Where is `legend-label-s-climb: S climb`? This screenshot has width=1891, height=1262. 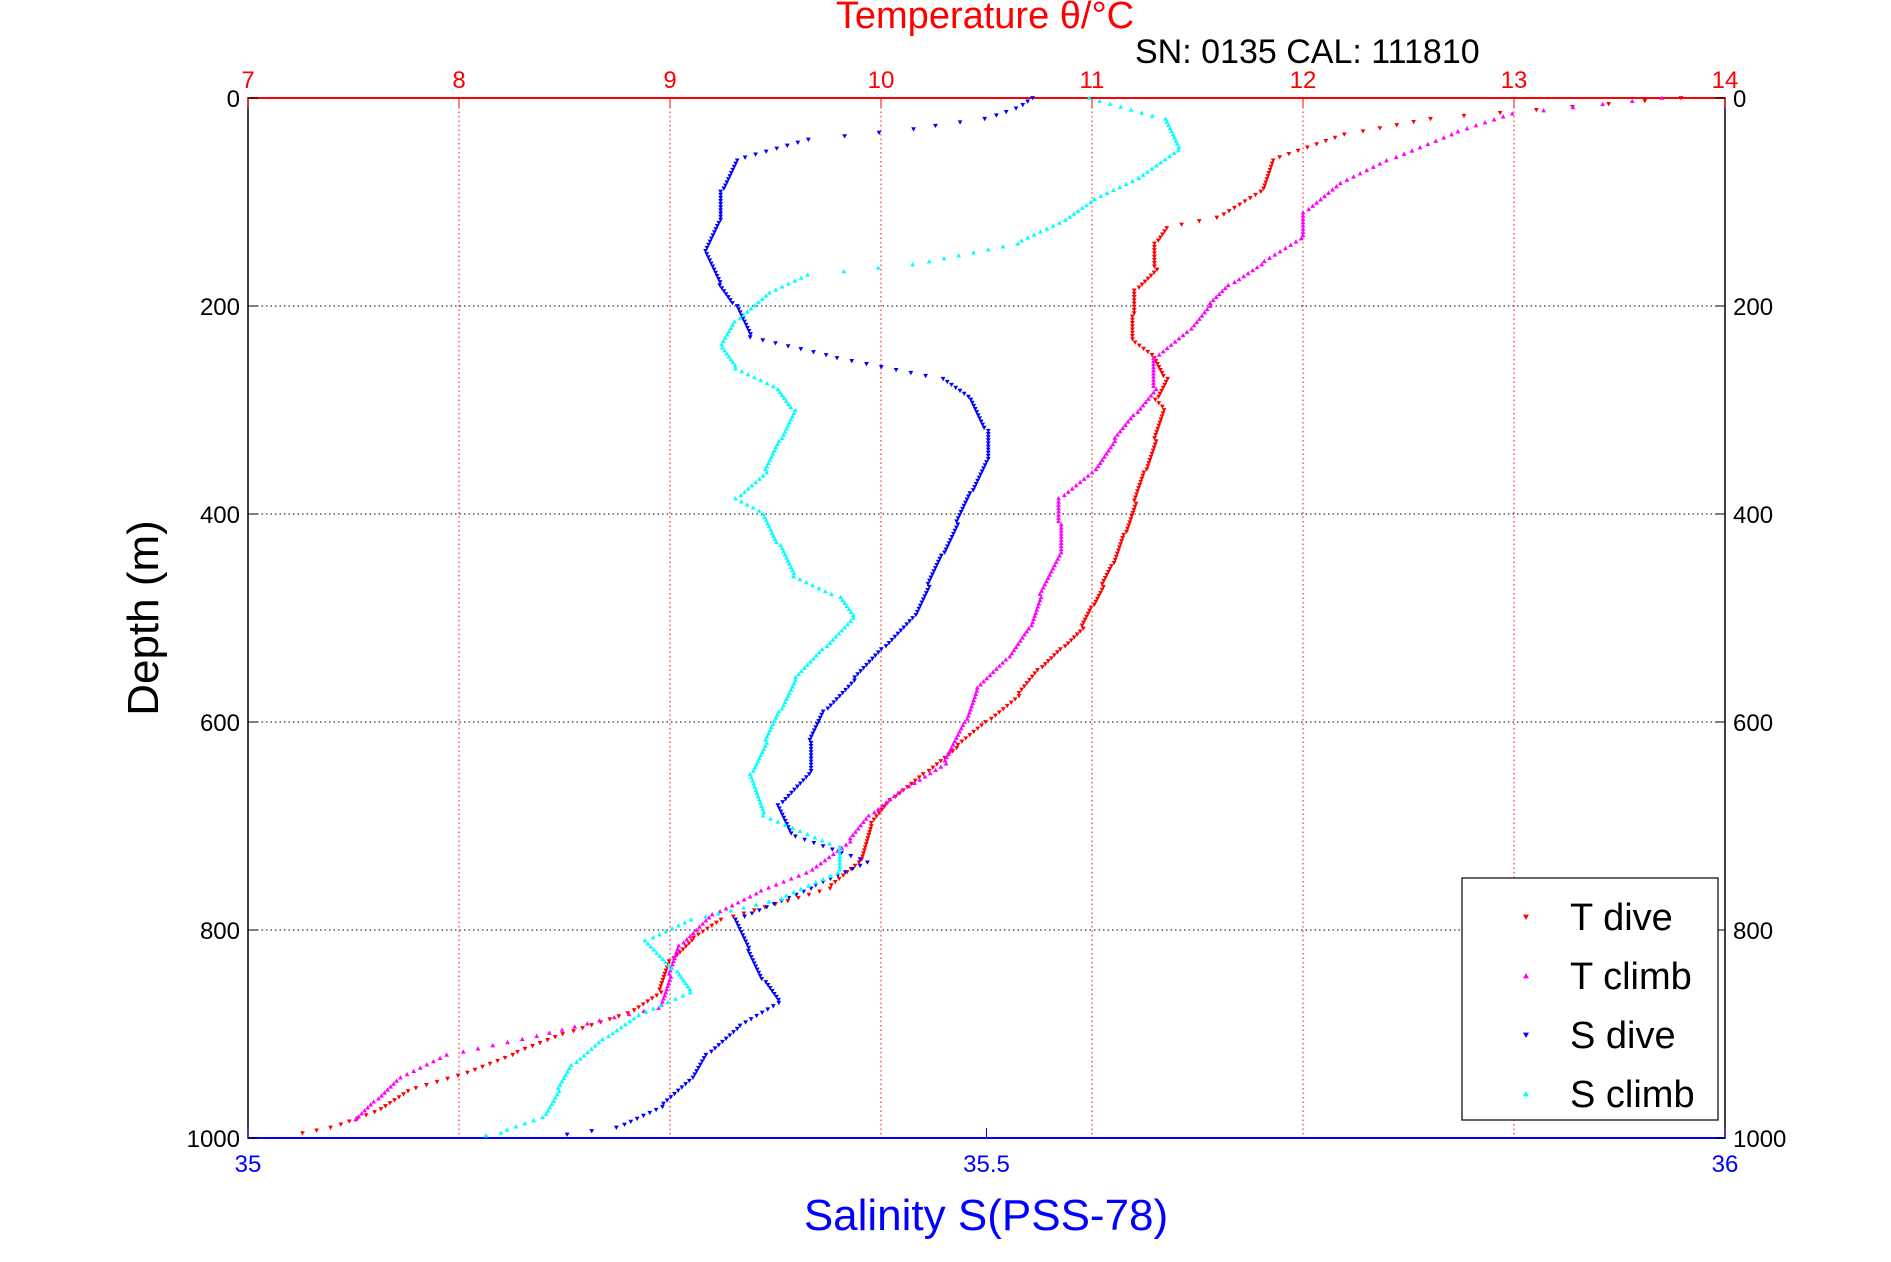 legend-label-s-climb: S climb is located at coordinates (1632, 1095).